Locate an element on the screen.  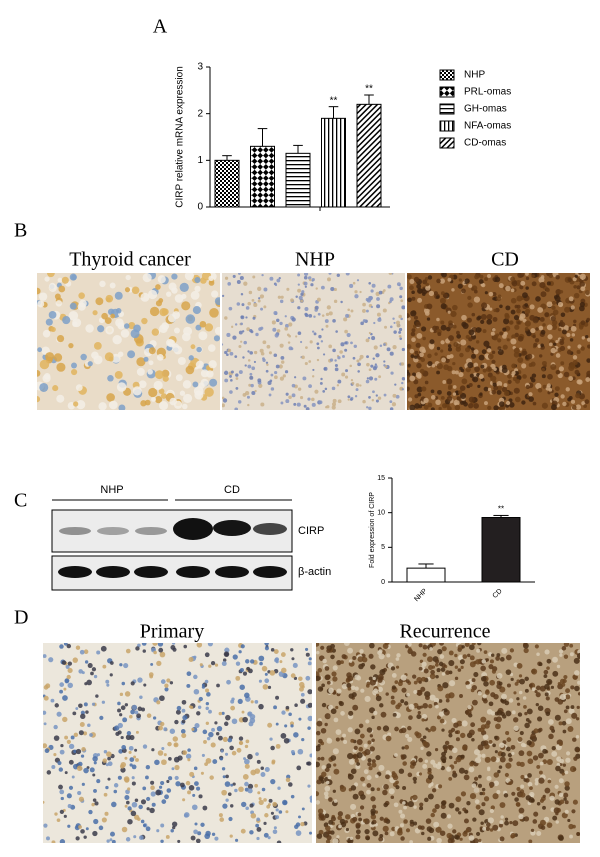
legend-label: CD-omas is located at coordinates (485, 143).